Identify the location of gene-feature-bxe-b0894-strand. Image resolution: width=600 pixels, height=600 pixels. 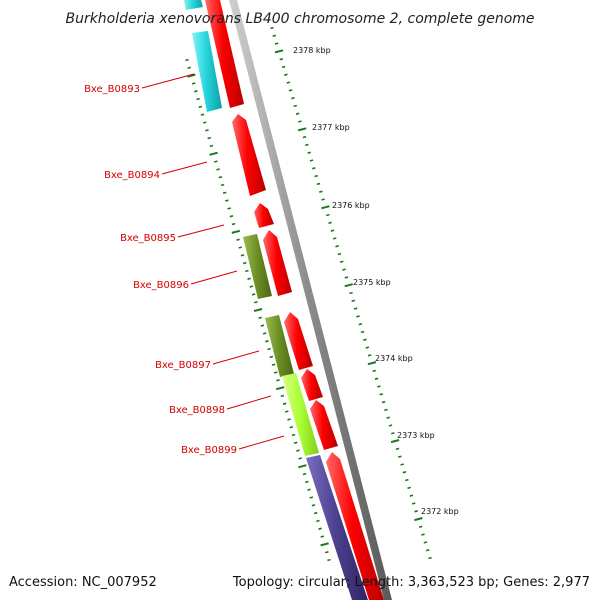
(249, 155).